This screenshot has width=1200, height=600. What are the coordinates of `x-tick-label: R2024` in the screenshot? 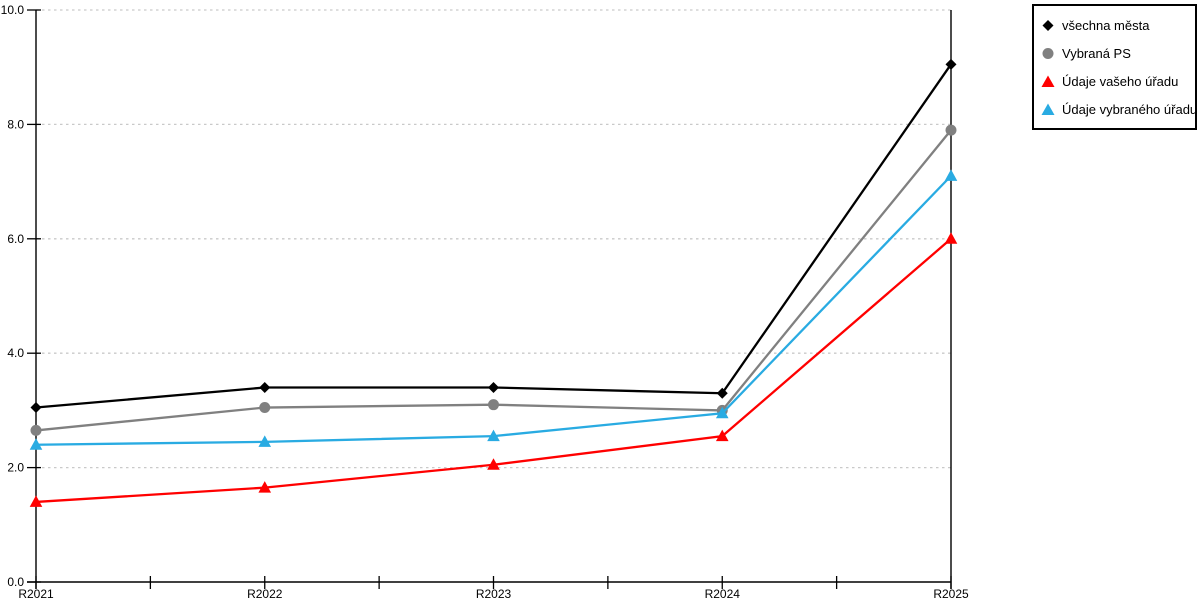 It's located at (723, 593).